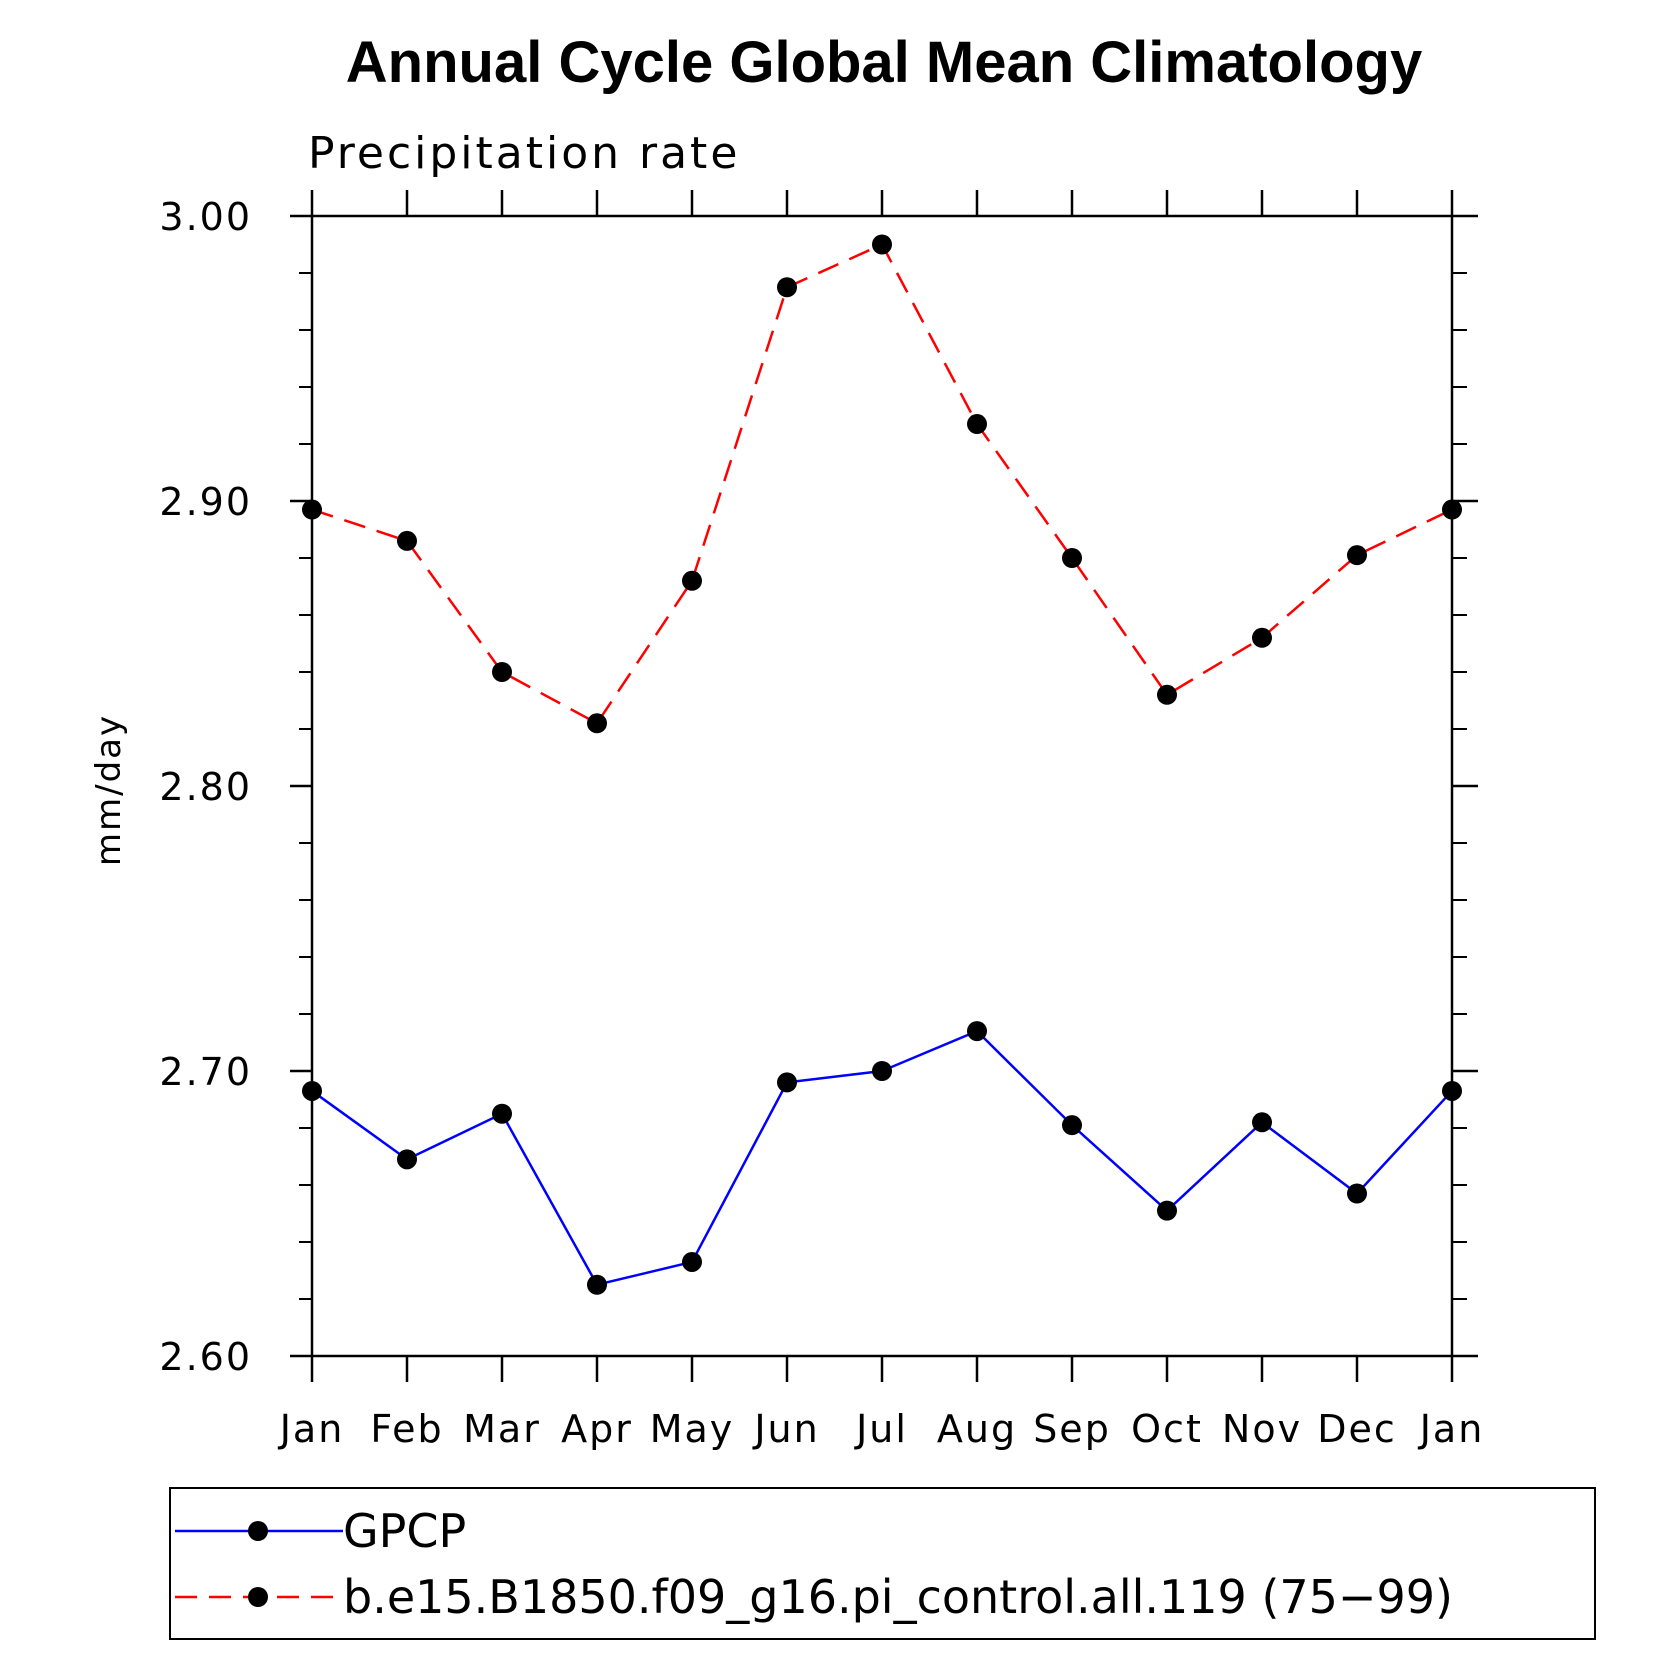 The height and width of the screenshot is (1669, 1669). What do you see at coordinates (1167, 1429) in the screenshot?
I see `x-tick-label: Oct` at bounding box center [1167, 1429].